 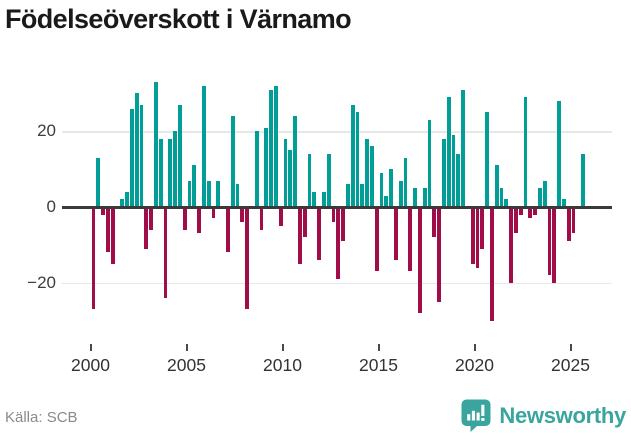 I want to click on x-tick-label: 2020, so click(x=474, y=365).